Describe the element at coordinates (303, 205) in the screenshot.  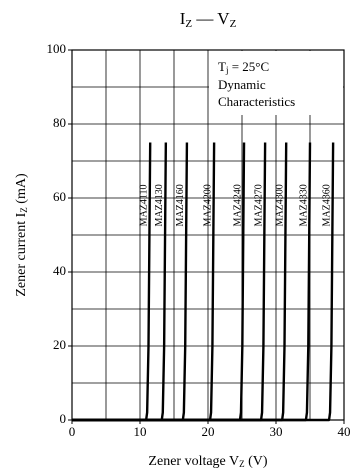
I see `series-label: MAZ4330` at that location.